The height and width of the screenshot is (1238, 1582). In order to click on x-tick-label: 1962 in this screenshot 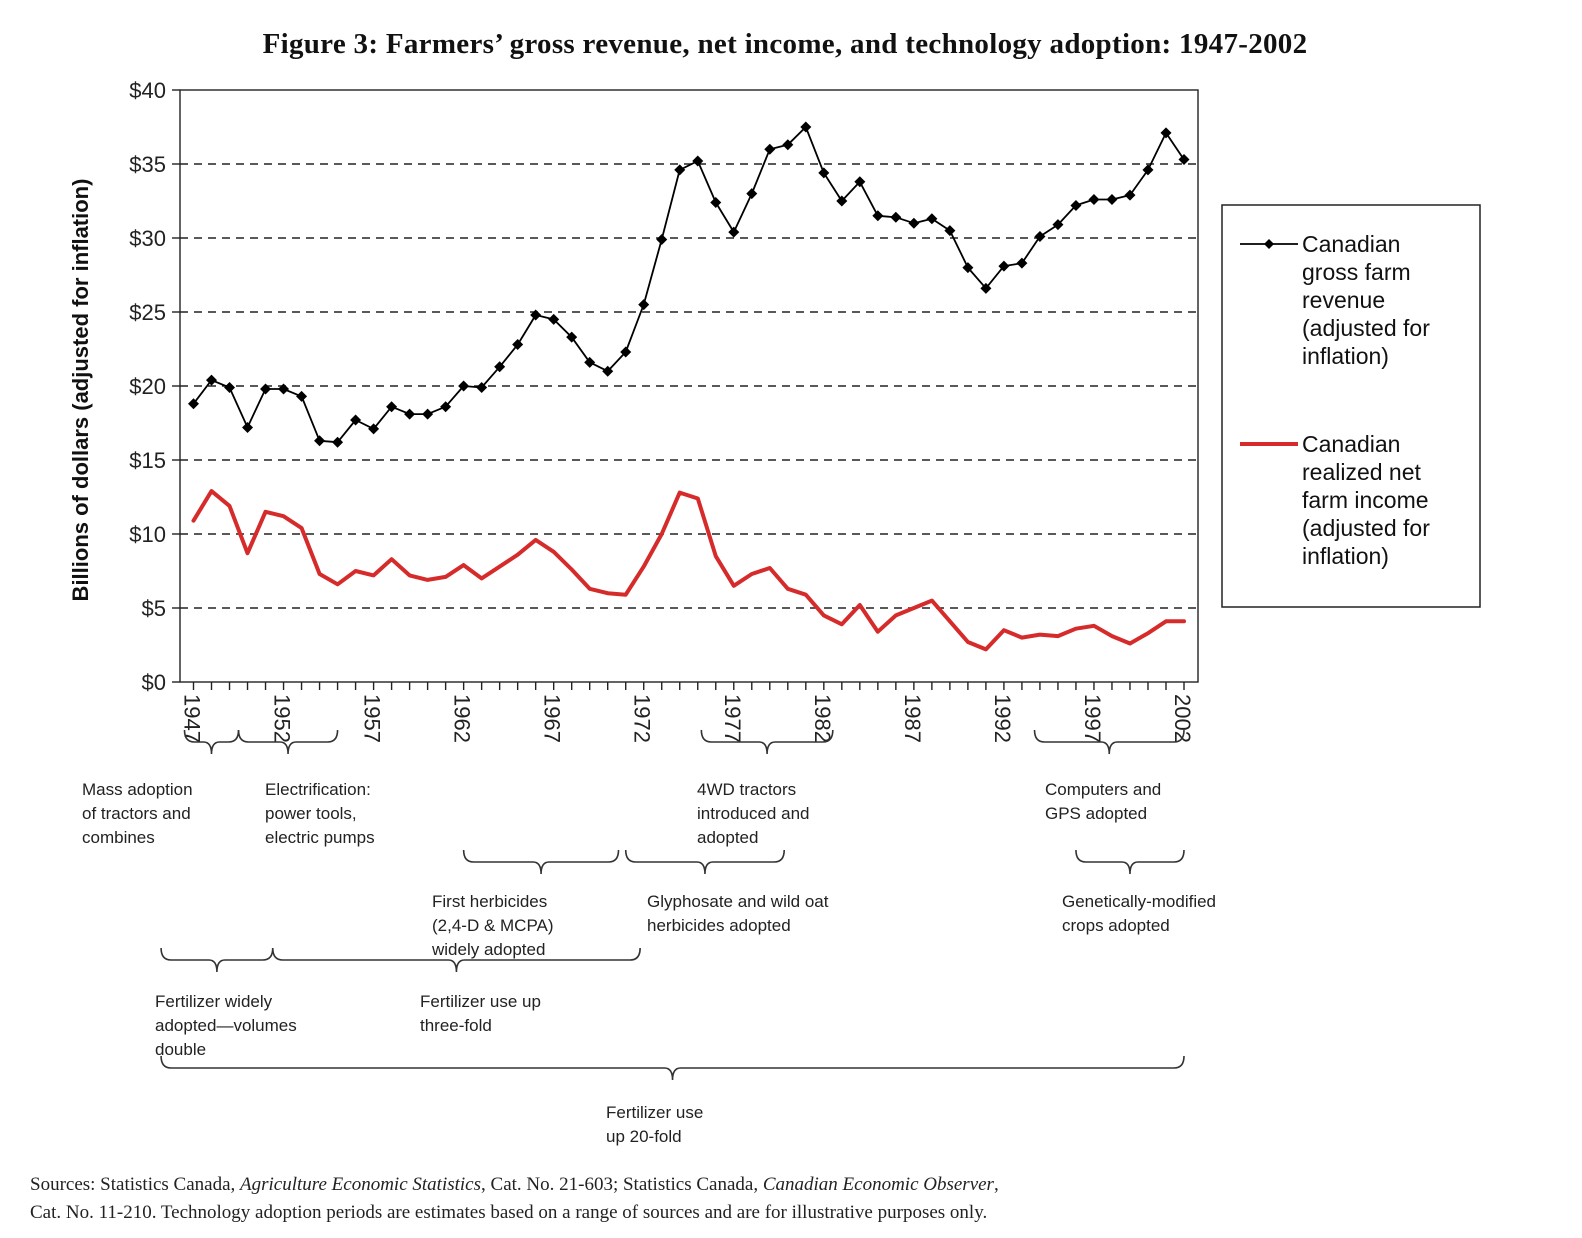, I will do `click(462, 718)`.